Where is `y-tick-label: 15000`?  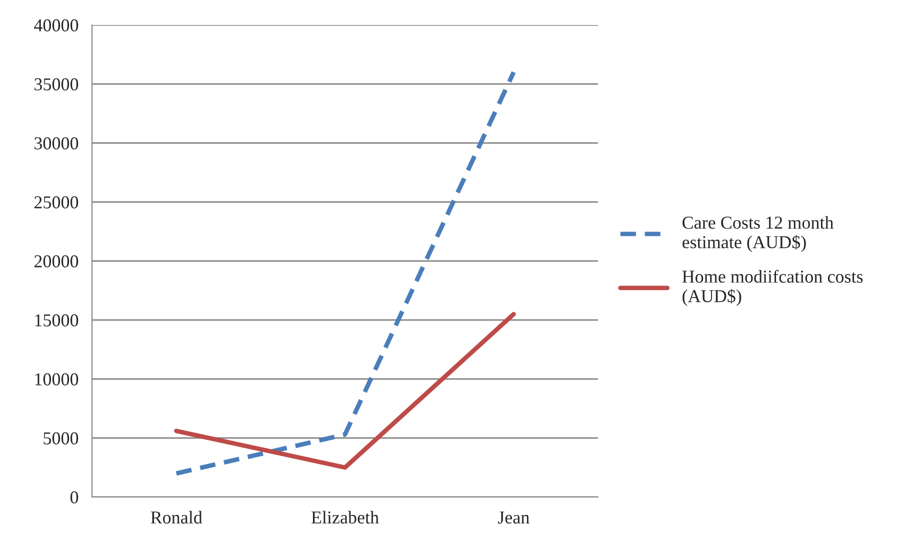 y-tick-label: 15000 is located at coordinates (56, 320).